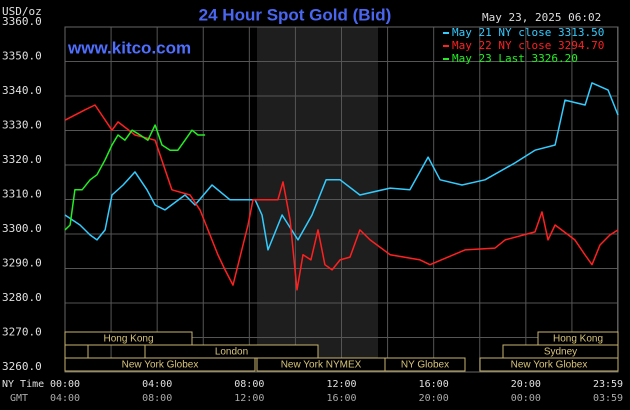  I want to click on x-axis-name: NY Time, so click(23, 384).